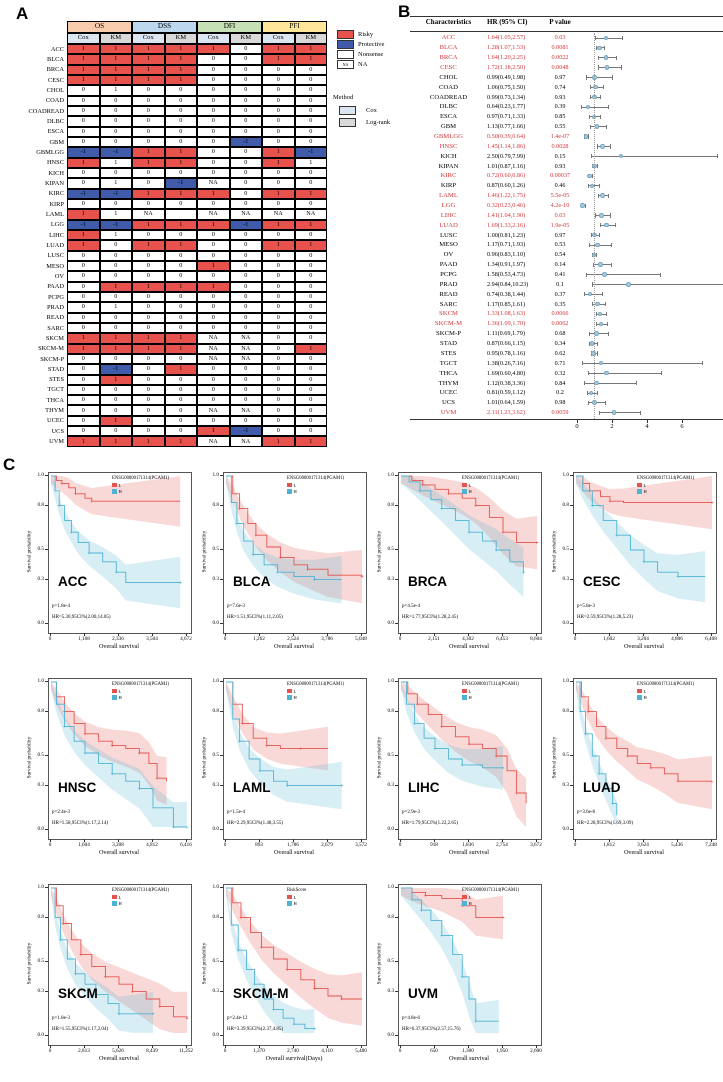  What do you see at coordinates (448, 58) in the screenshot?
I see `forest-row-name: BRCA` at bounding box center [448, 58].